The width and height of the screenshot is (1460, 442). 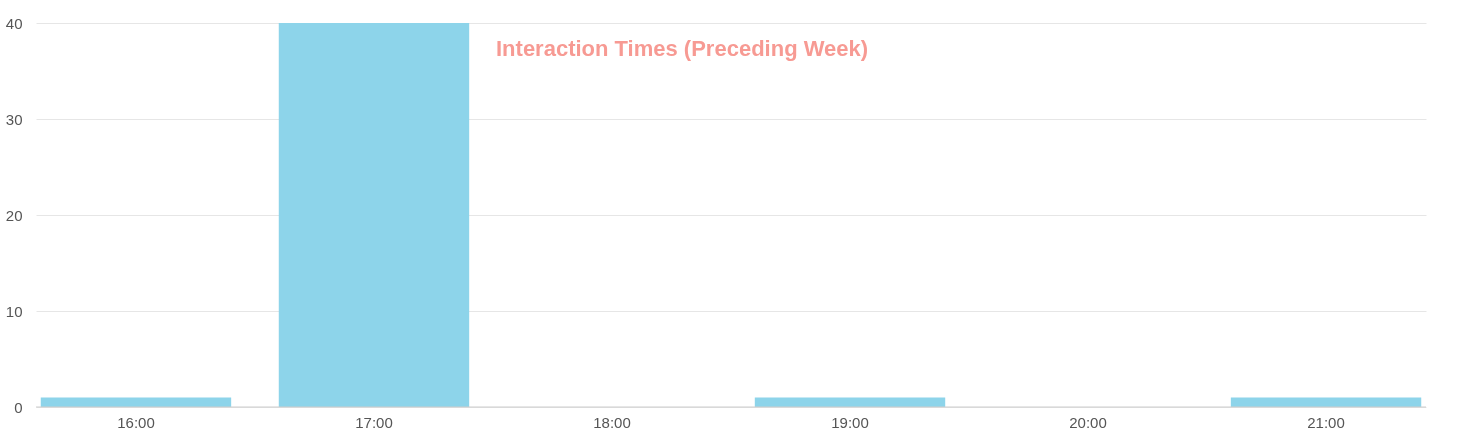 What do you see at coordinates (14, 23) in the screenshot?
I see `y-tick-label: 40` at bounding box center [14, 23].